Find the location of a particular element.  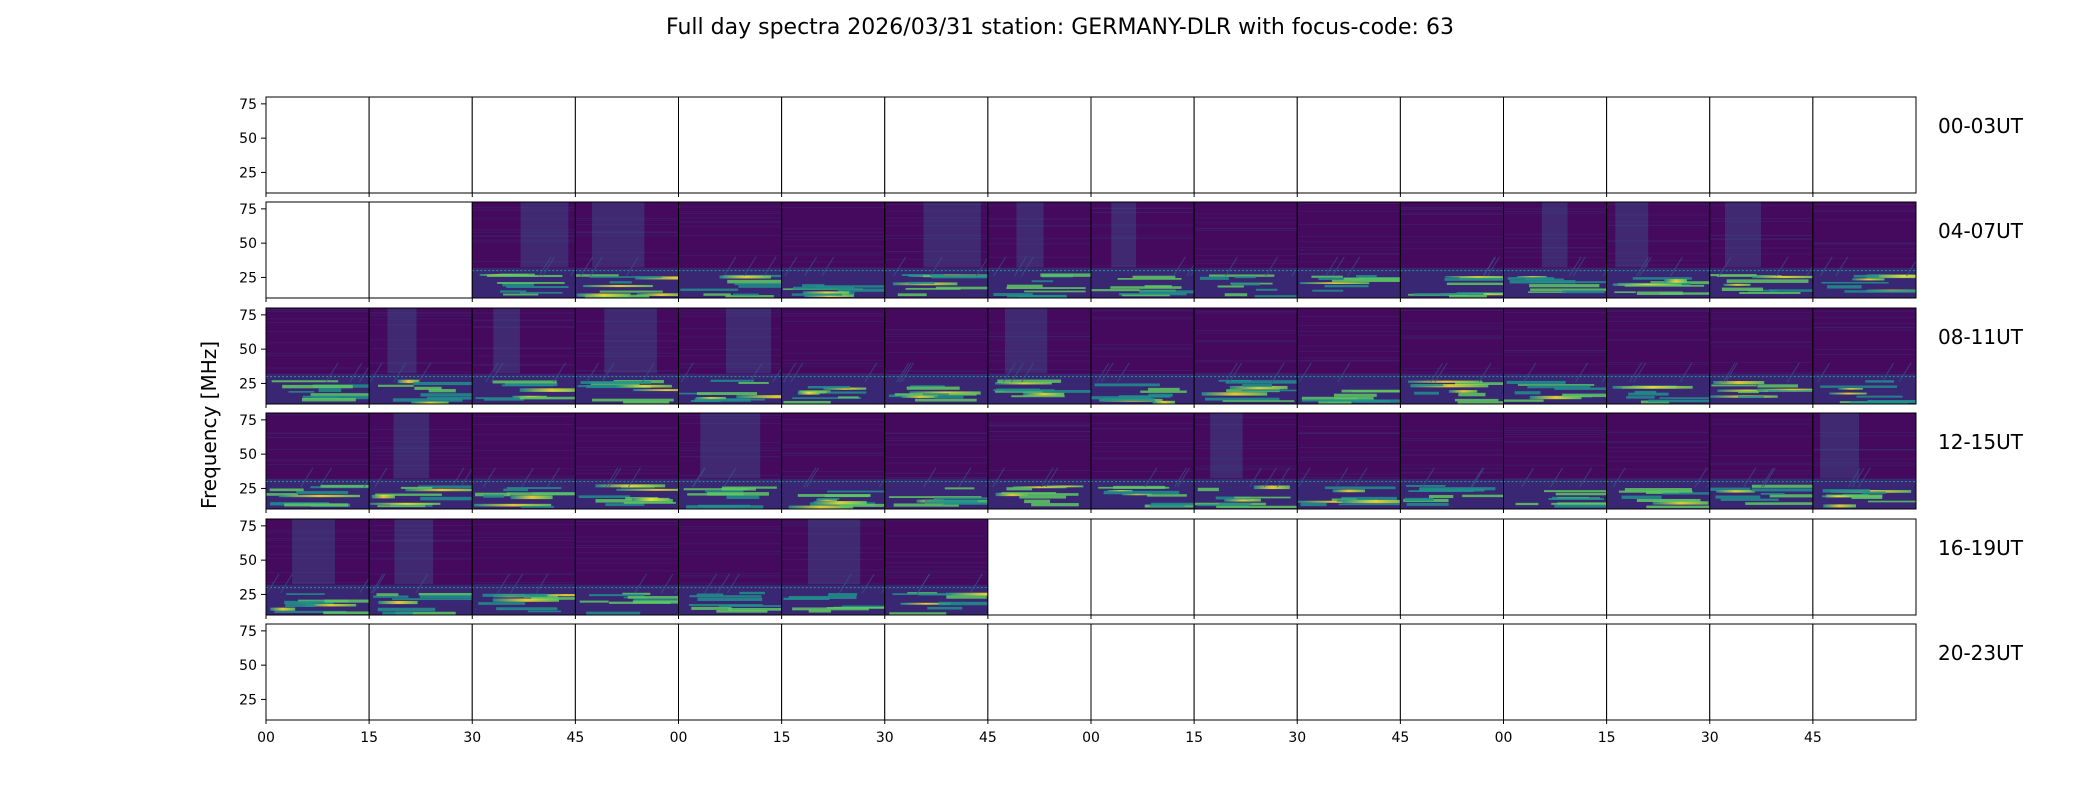

x-tick-label: 45 is located at coordinates (1813, 738).